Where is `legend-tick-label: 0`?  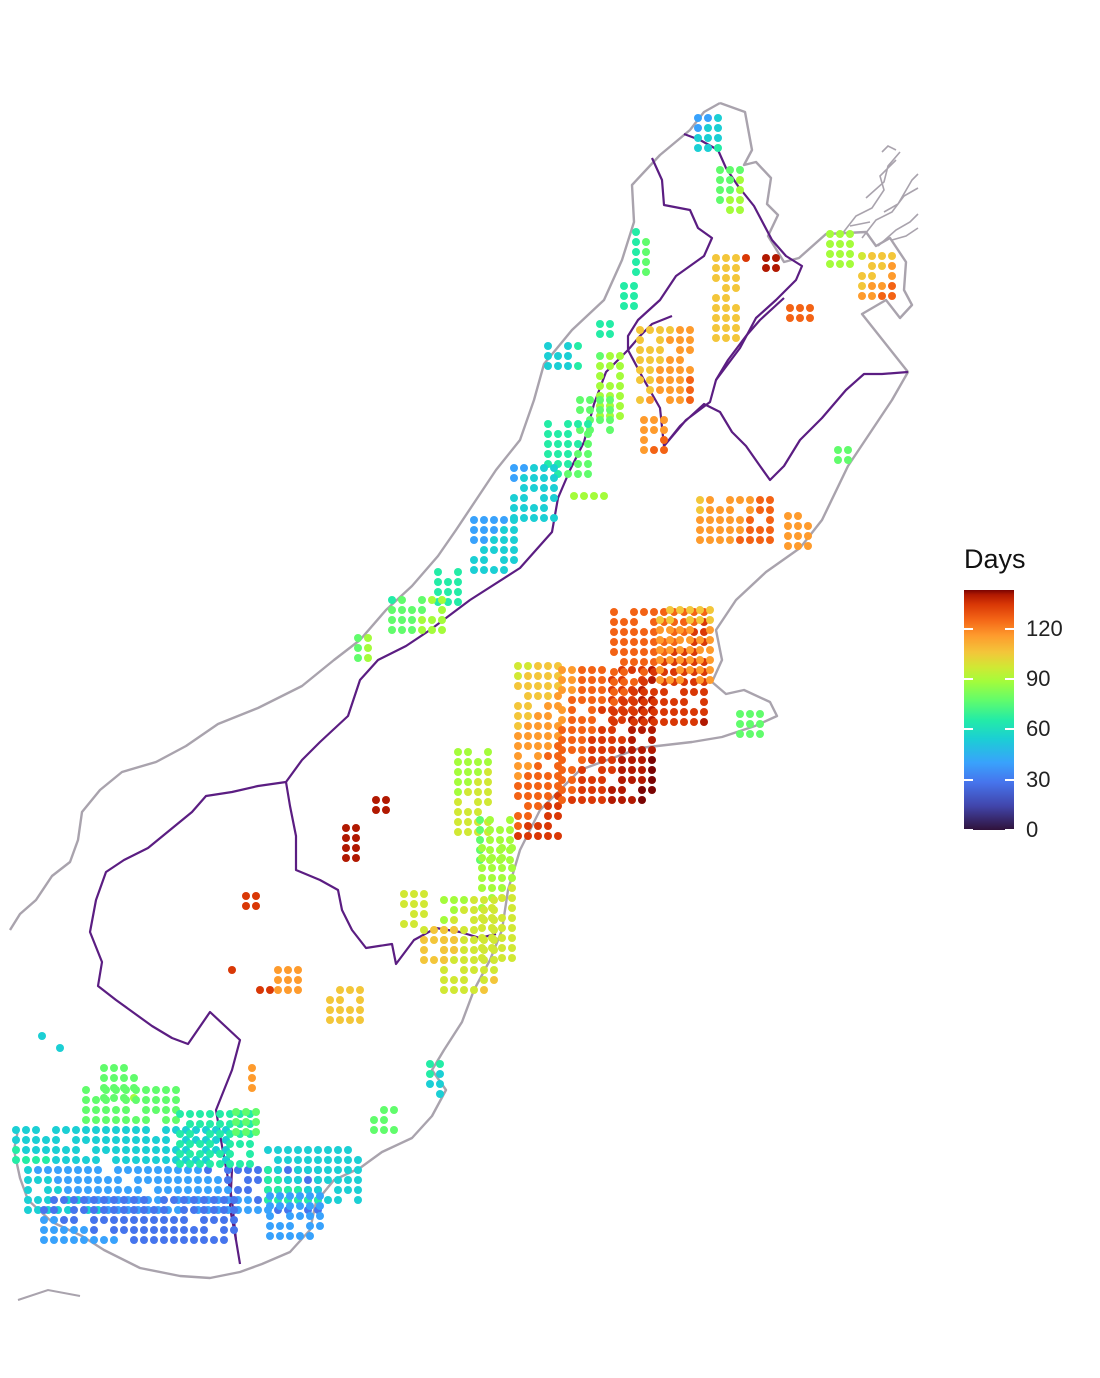 legend-tick-label: 0 is located at coordinates (1032, 829).